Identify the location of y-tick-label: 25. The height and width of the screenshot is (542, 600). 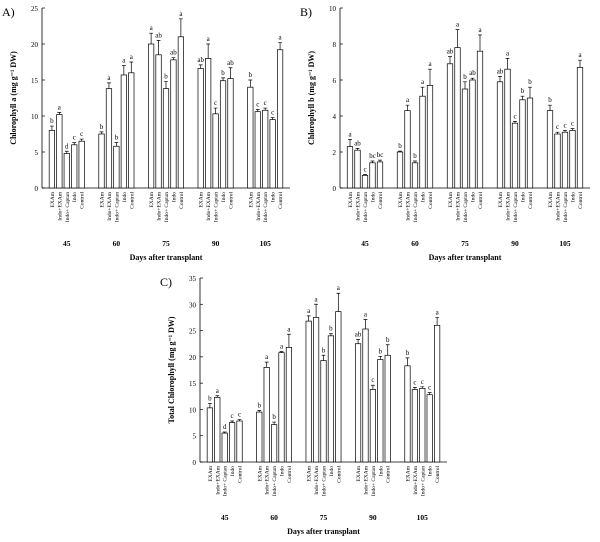
(35, 9).